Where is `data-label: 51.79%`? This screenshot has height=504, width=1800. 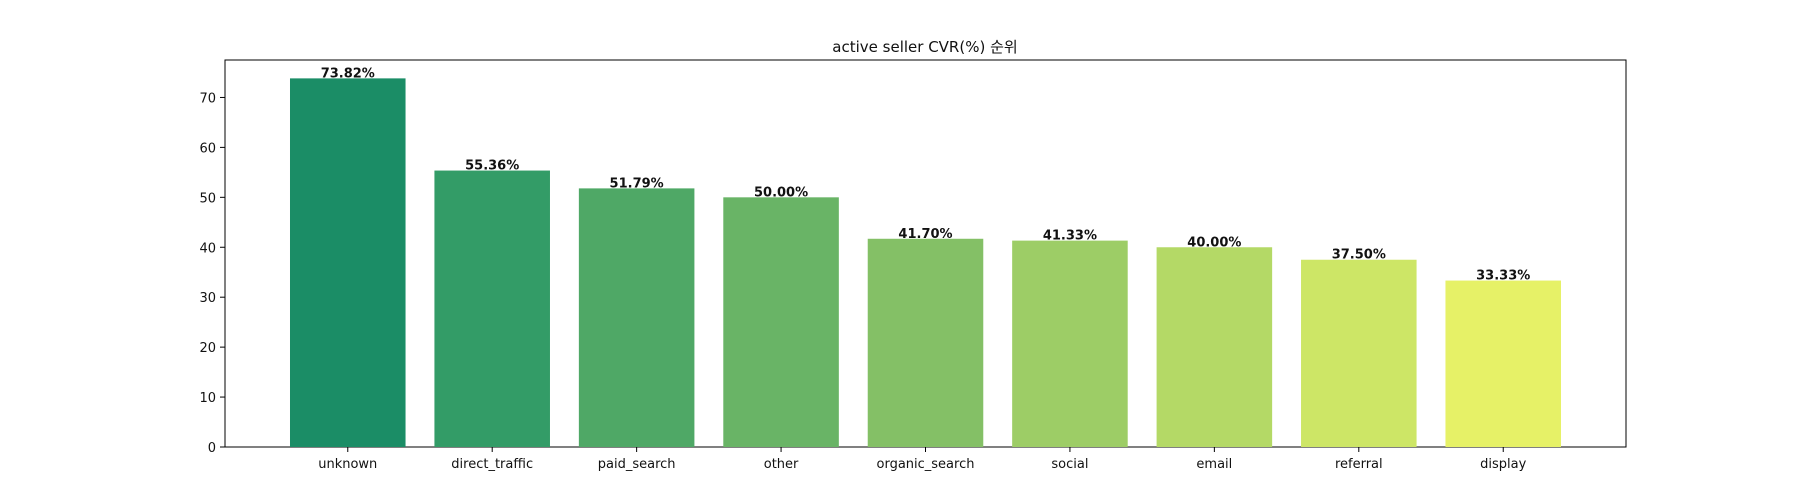
data-label: 51.79% is located at coordinates (637, 183).